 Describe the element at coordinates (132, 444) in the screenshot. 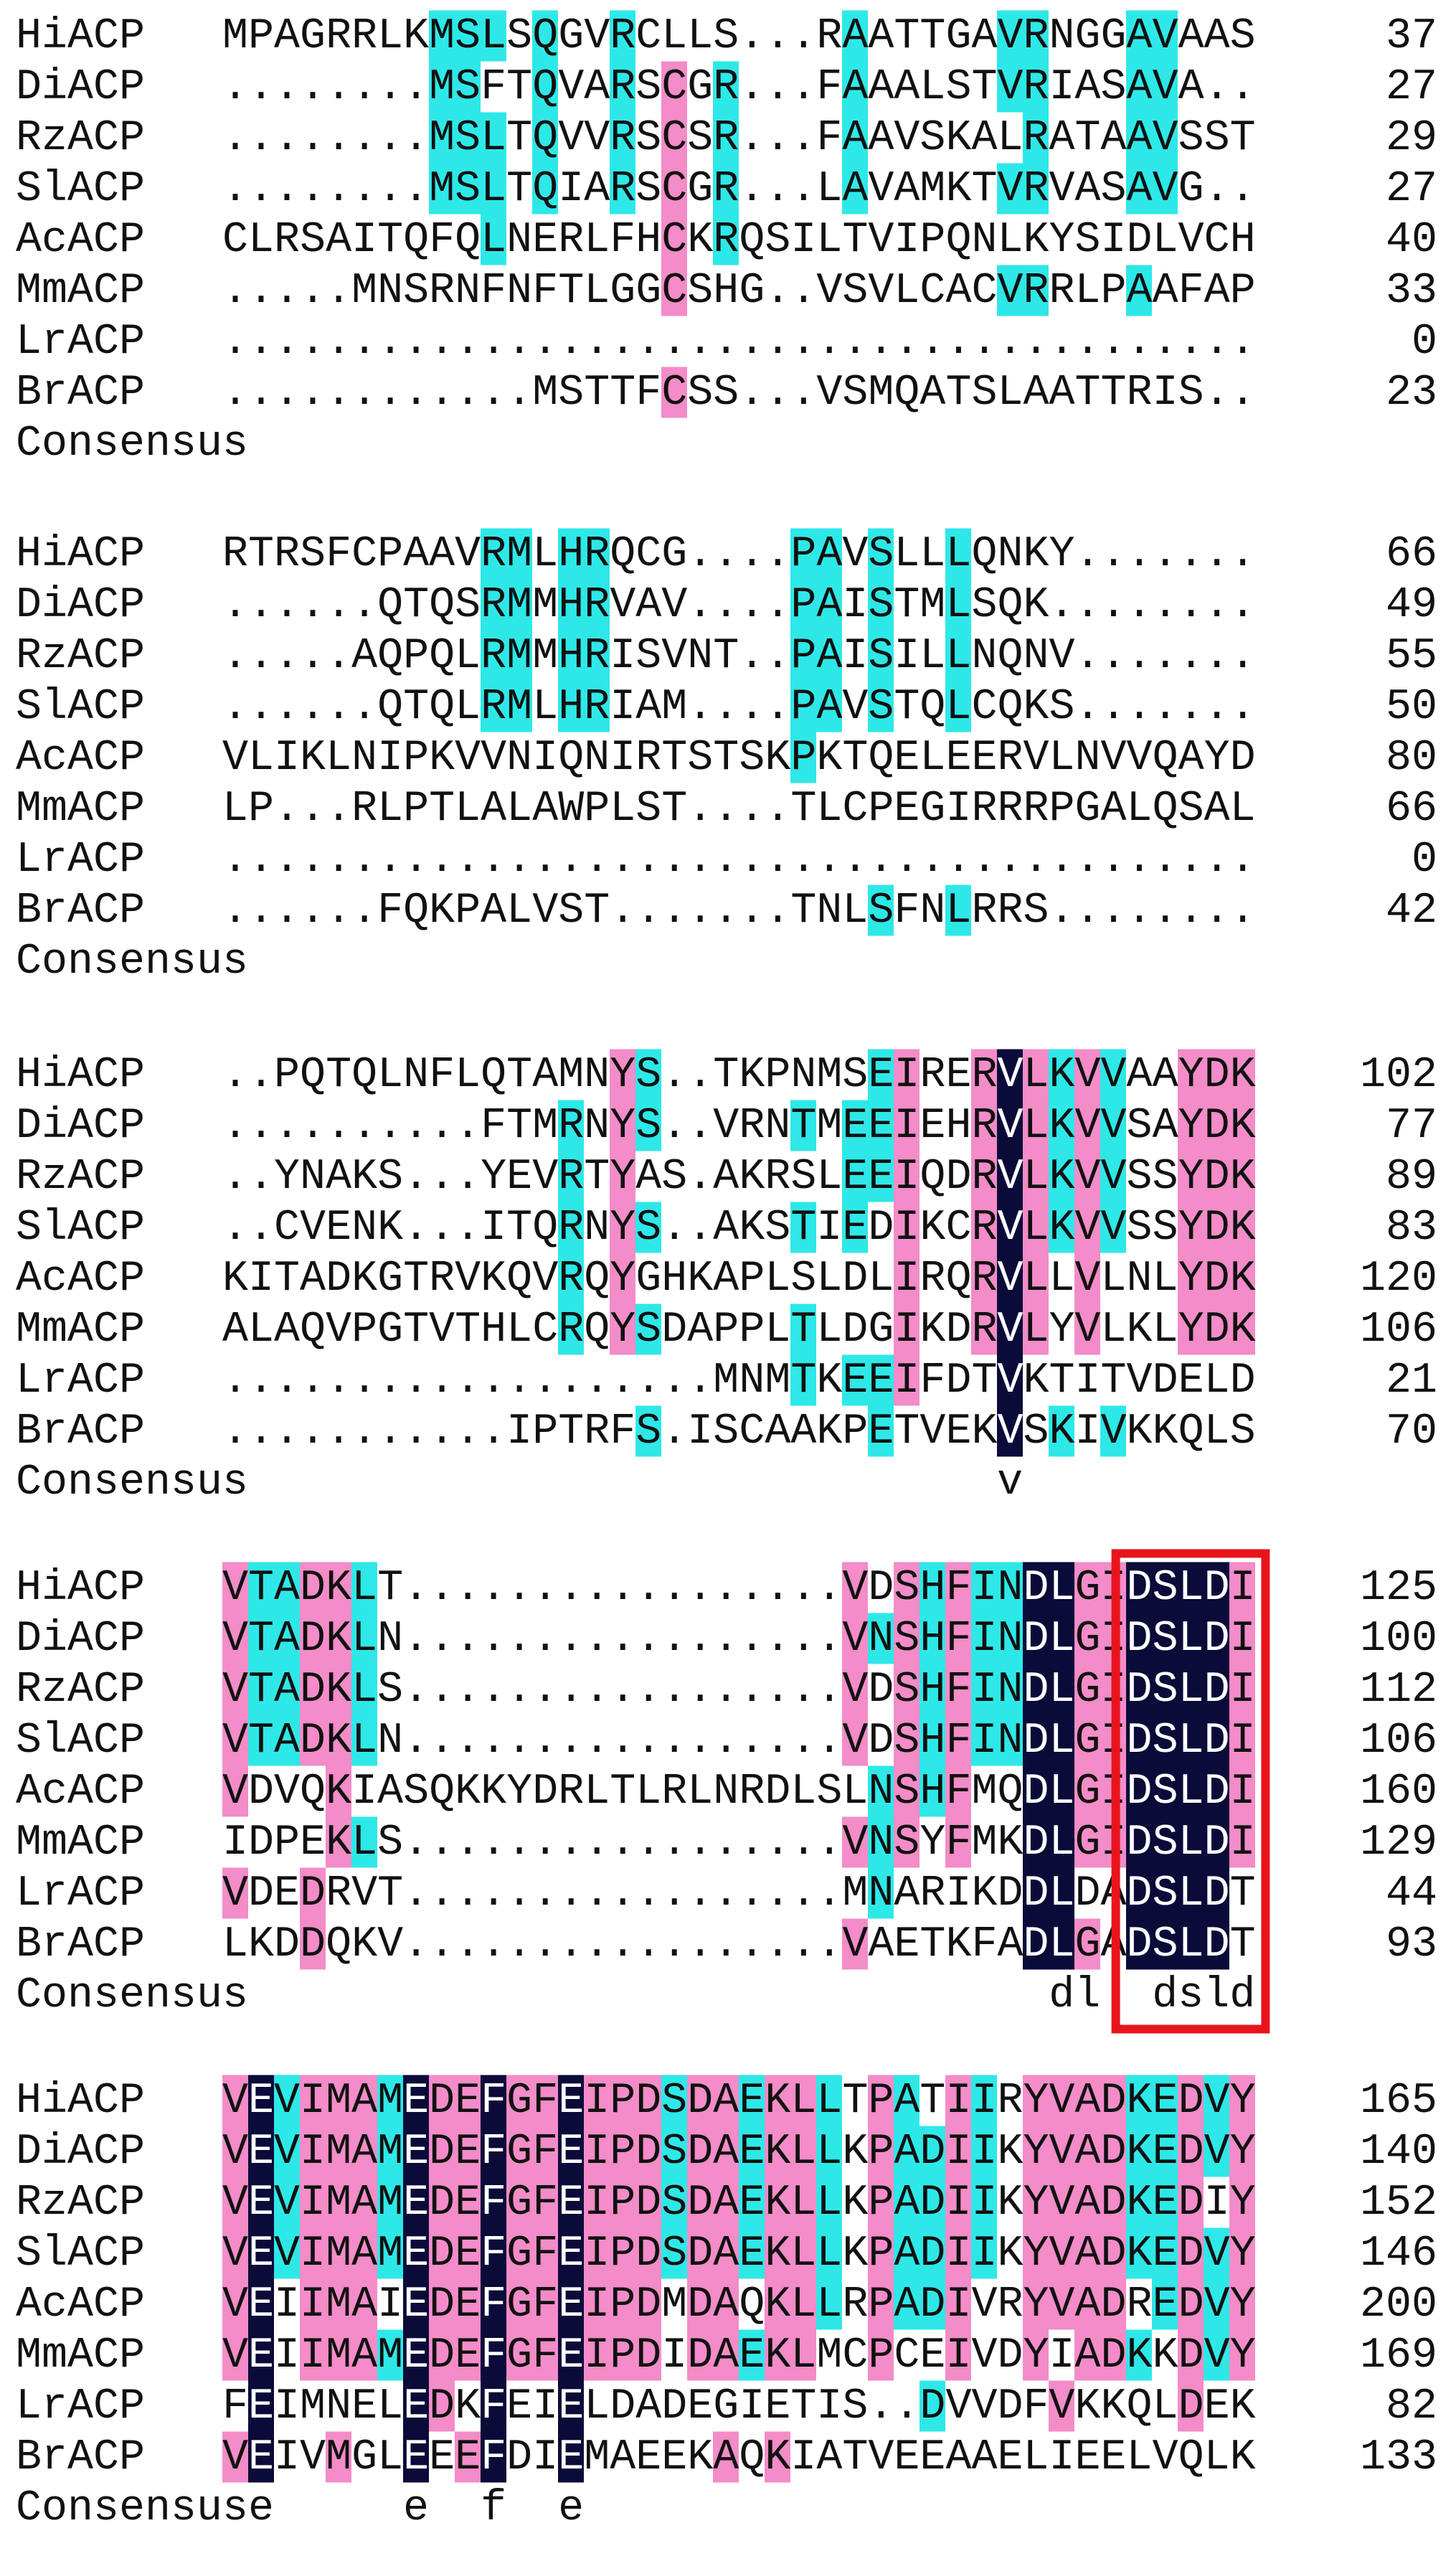

I see `consensus-label: Consensus` at that location.